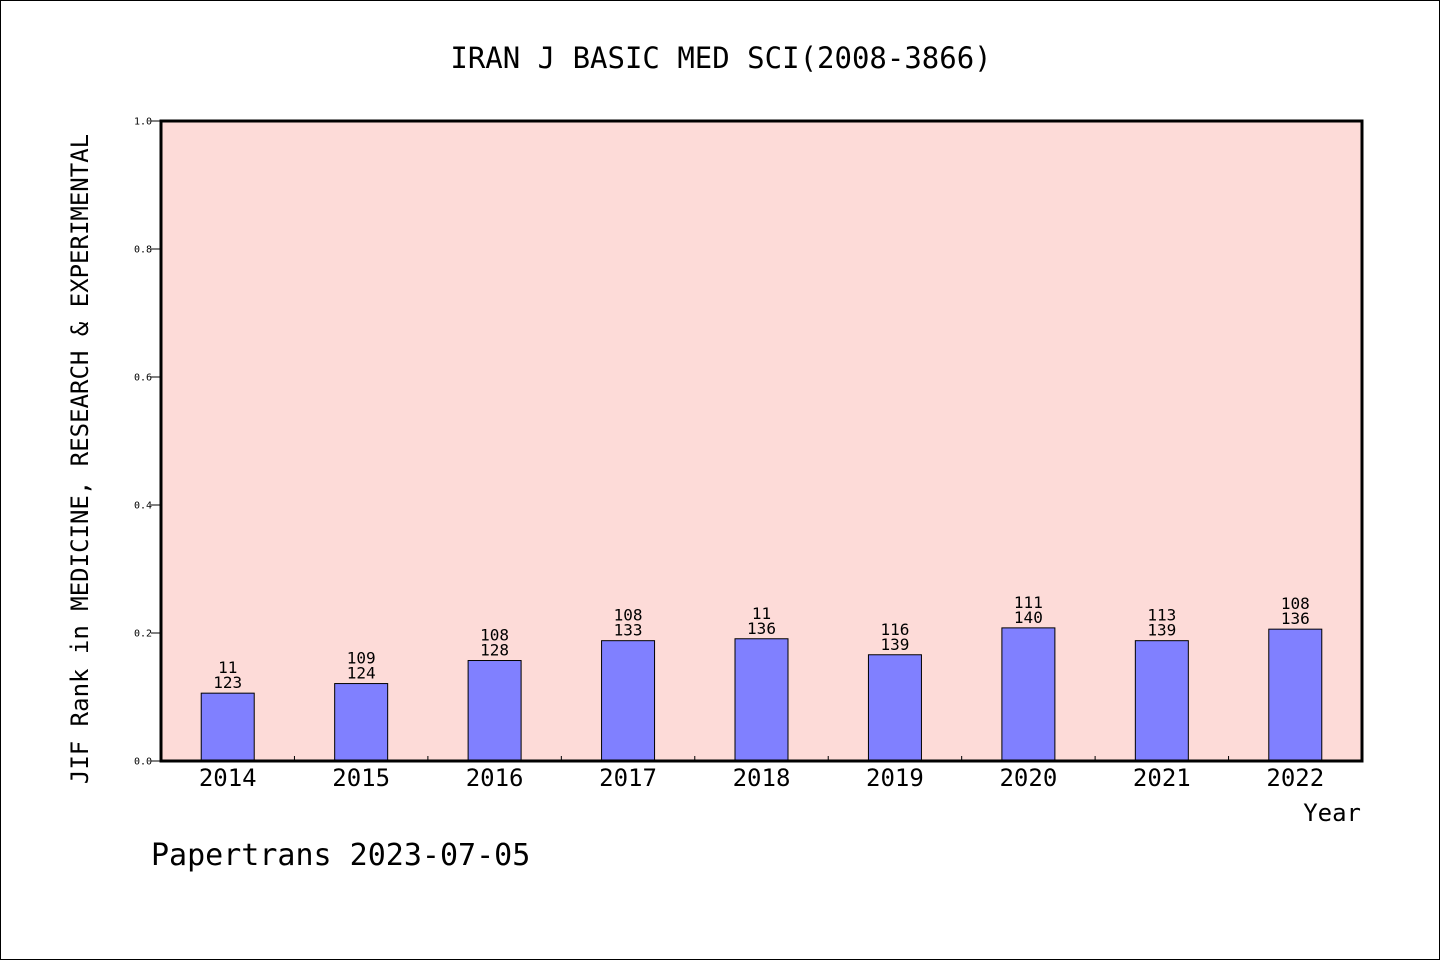 This screenshot has width=1440, height=961. What do you see at coordinates (361, 673) in the screenshot?
I see `bar-total-label: 124` at bounding box center [361, 673].